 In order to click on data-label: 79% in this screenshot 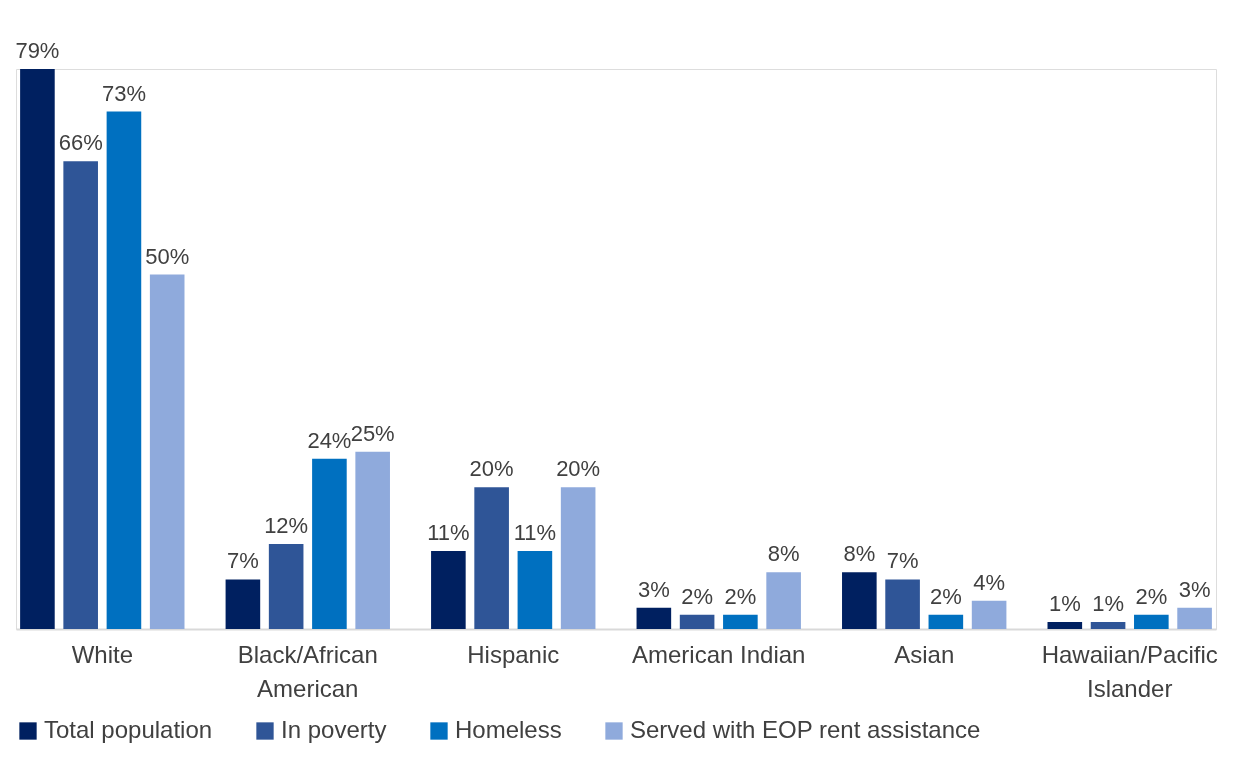, I will do `click(37, 50)`.